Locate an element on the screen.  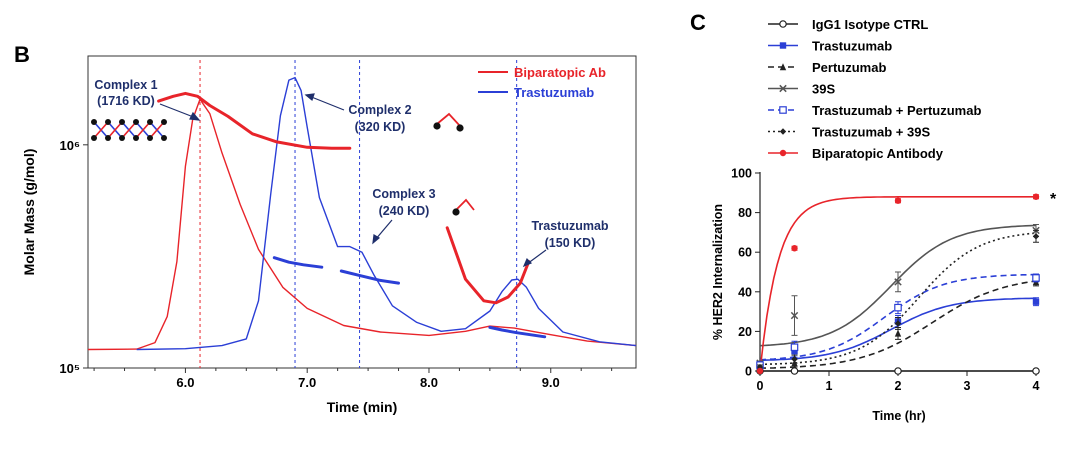
legend-marker-trastuzumab is located at coordinates (783, 45).